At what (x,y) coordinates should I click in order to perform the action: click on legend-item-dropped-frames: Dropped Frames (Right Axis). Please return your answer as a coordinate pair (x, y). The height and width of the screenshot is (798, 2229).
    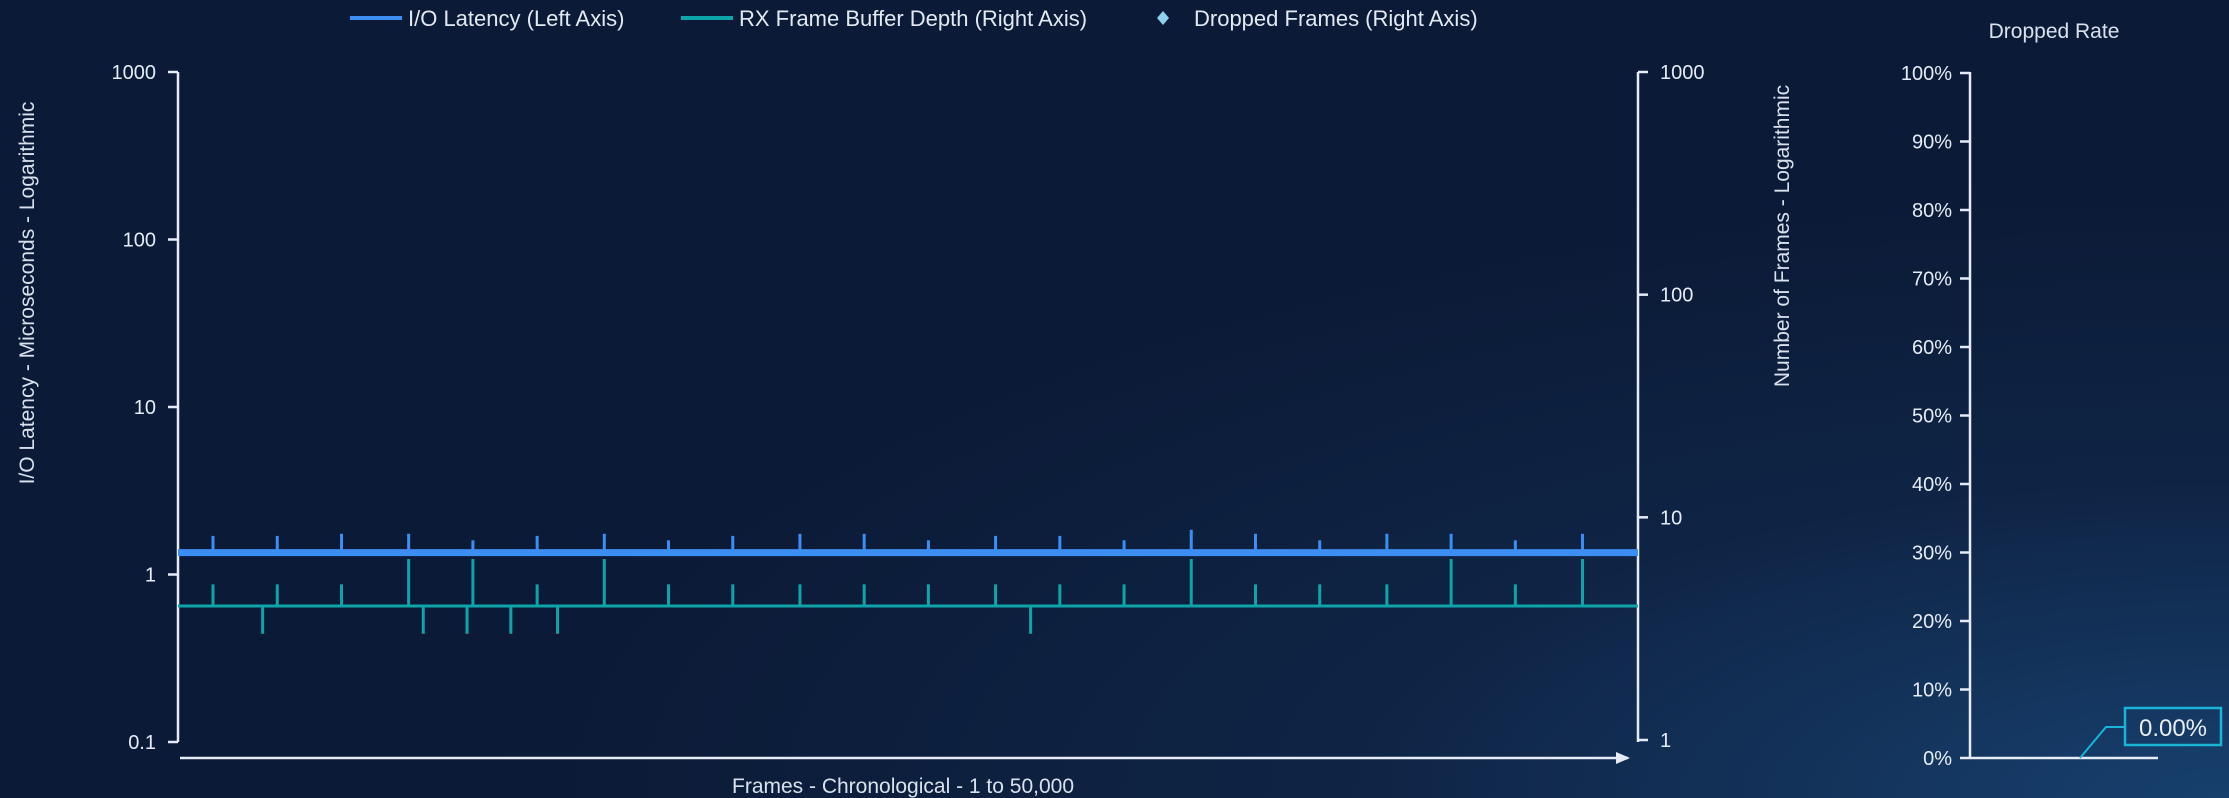
    Looking at the image, I should click on (1317, 18).